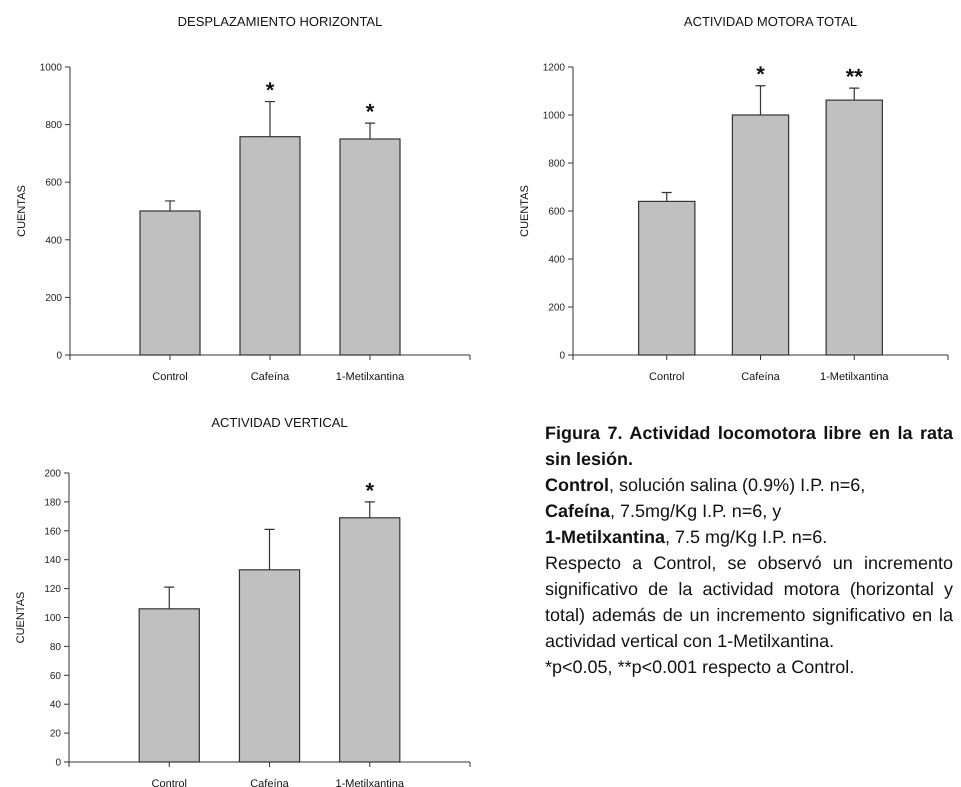 The image size is (961, 787). Describe the element at coordinates (705, 485) in the screenshot. I see `text: Control, solución salina (0.9%) I.P. n=6,` at that location.